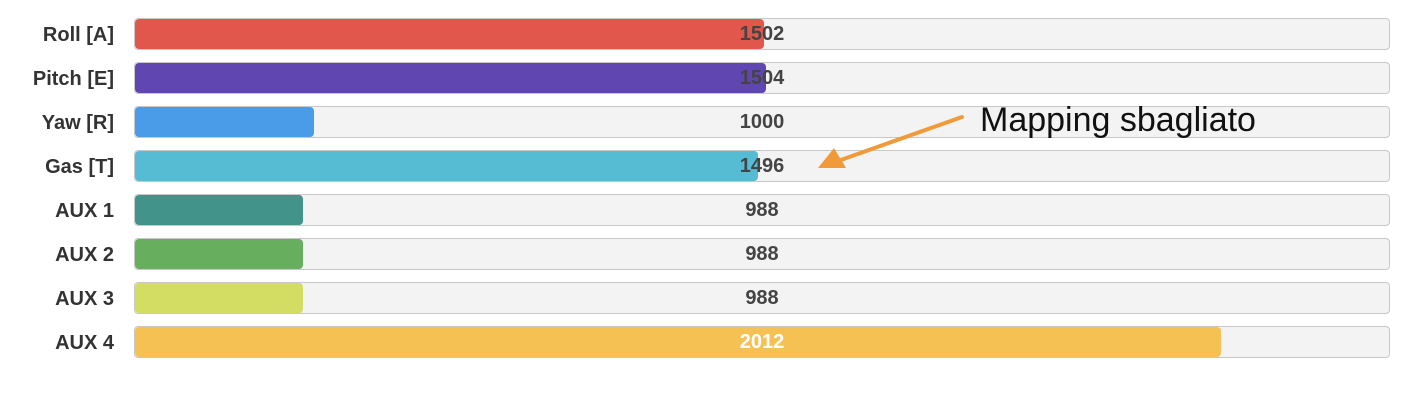  I want to click on channel-meter: 1000, so click(762, 122).